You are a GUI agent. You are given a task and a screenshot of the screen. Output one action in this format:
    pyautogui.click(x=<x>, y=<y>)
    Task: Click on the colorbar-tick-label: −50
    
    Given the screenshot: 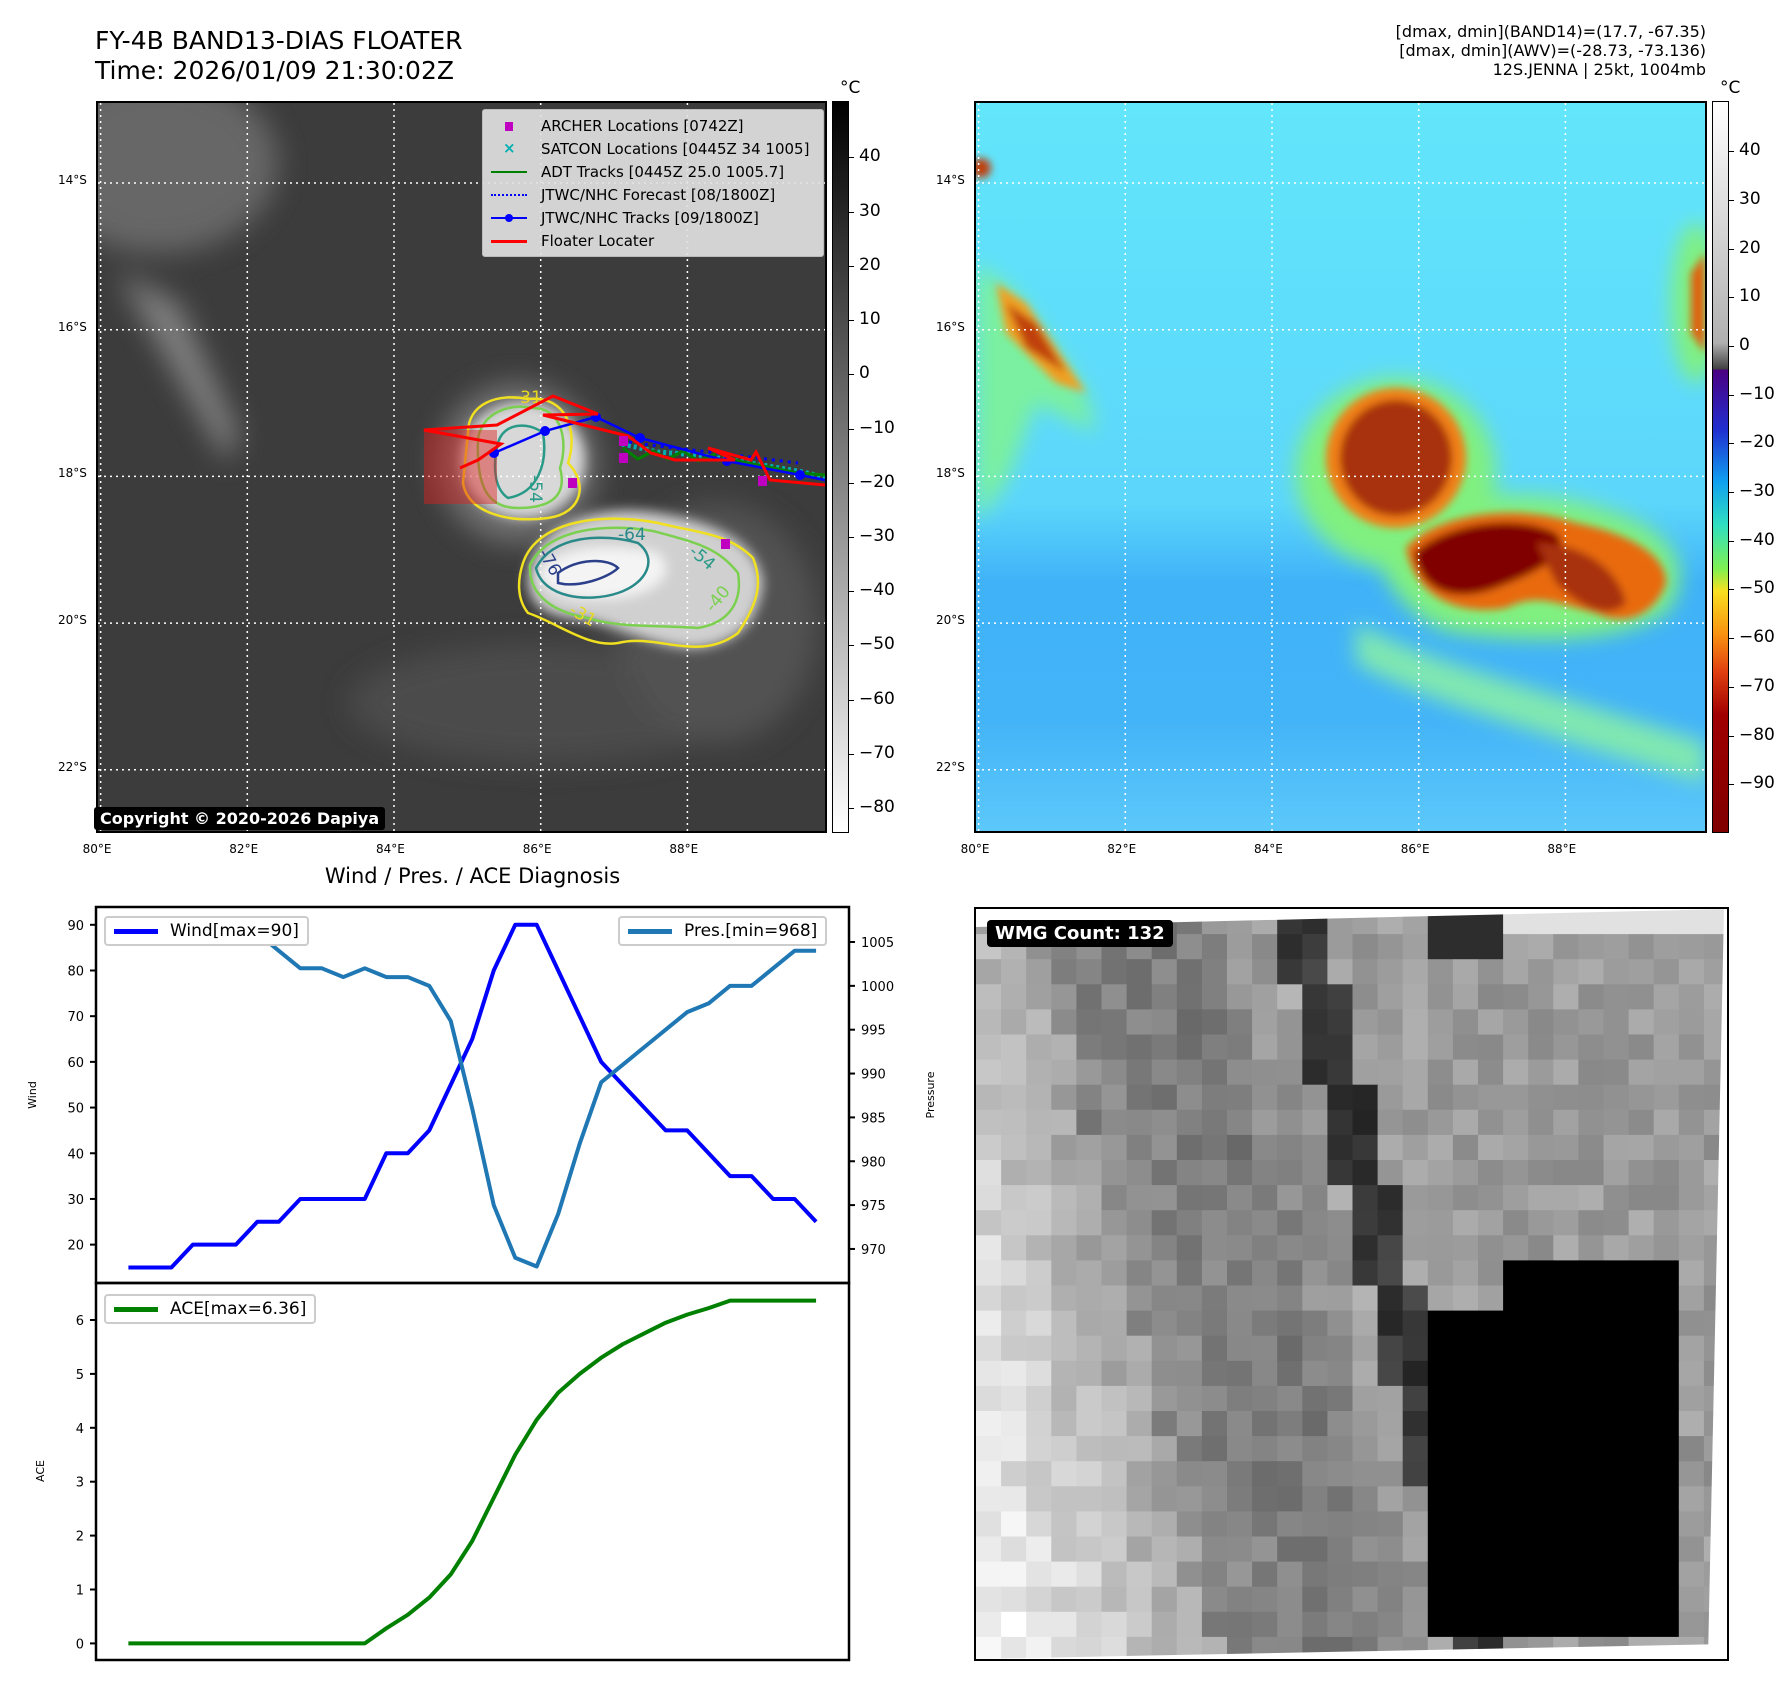 What is the action you would take?
    pyautogui.click(x=1757, y=588)
    